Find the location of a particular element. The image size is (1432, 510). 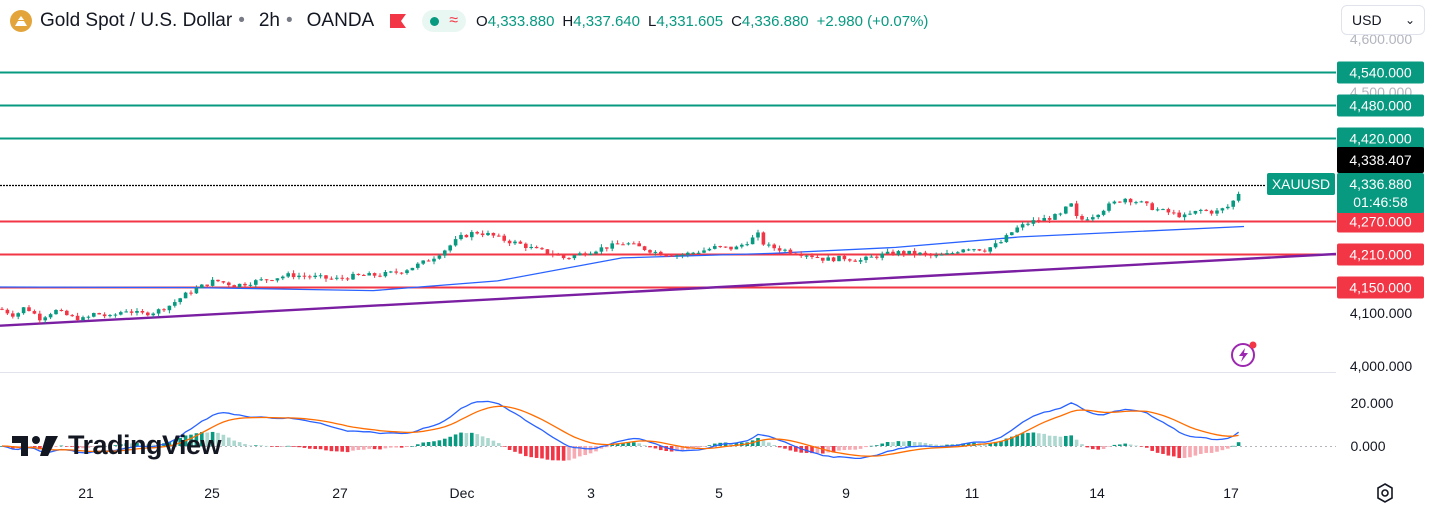

price-axis-label: 4,100.000 is located at coordinates (1381, 313).